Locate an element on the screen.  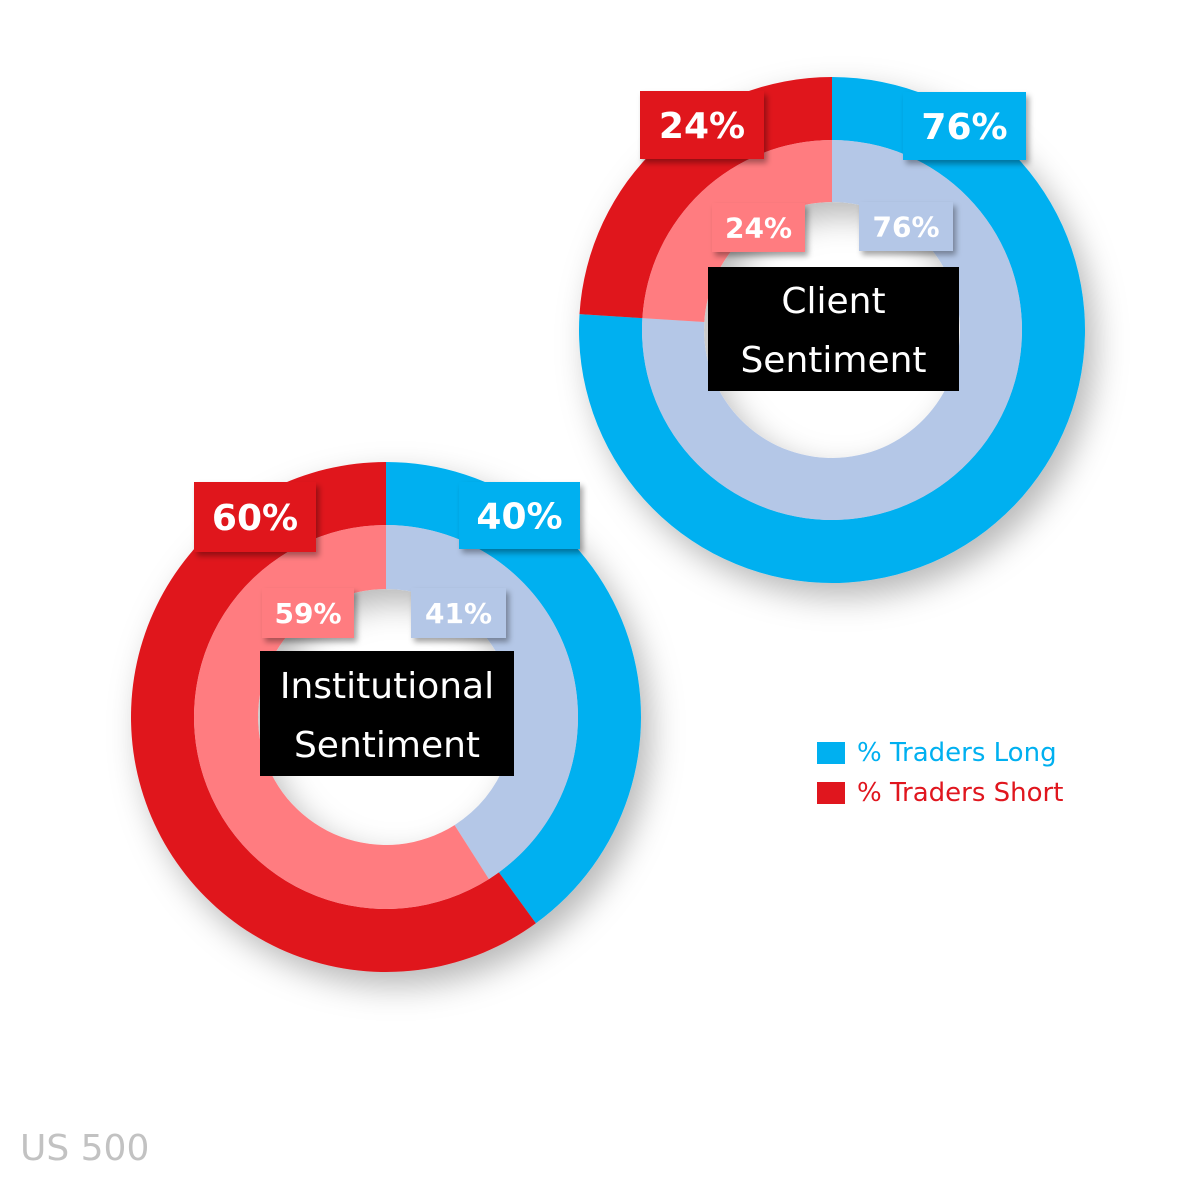
inner-long-label: 76% is located at coordinates (906, 226).